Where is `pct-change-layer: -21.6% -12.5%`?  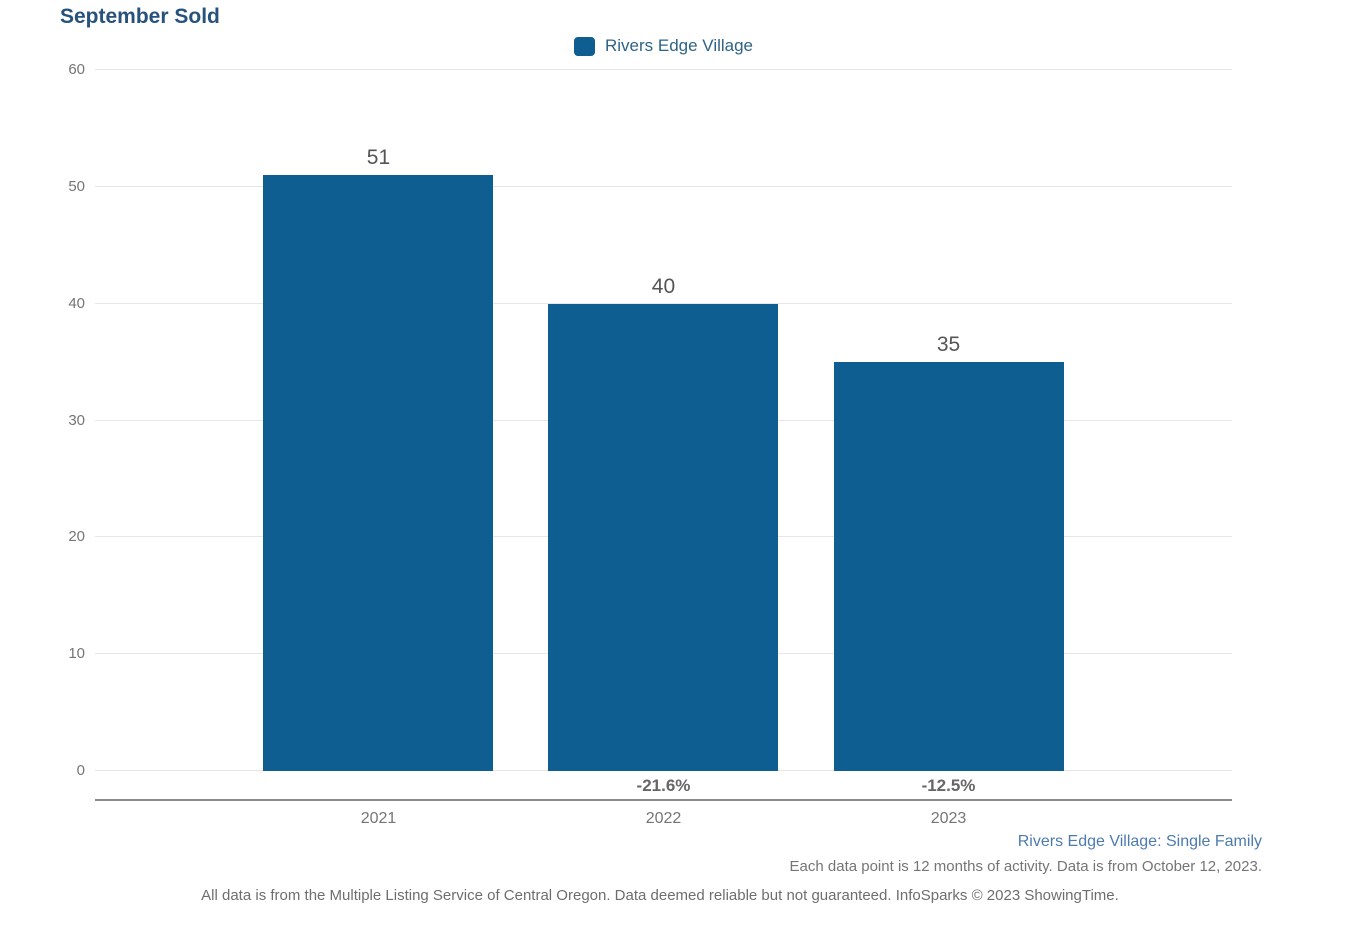 pct-change-layer: -21.6% -12.5% is located at coordinates (663, 786).